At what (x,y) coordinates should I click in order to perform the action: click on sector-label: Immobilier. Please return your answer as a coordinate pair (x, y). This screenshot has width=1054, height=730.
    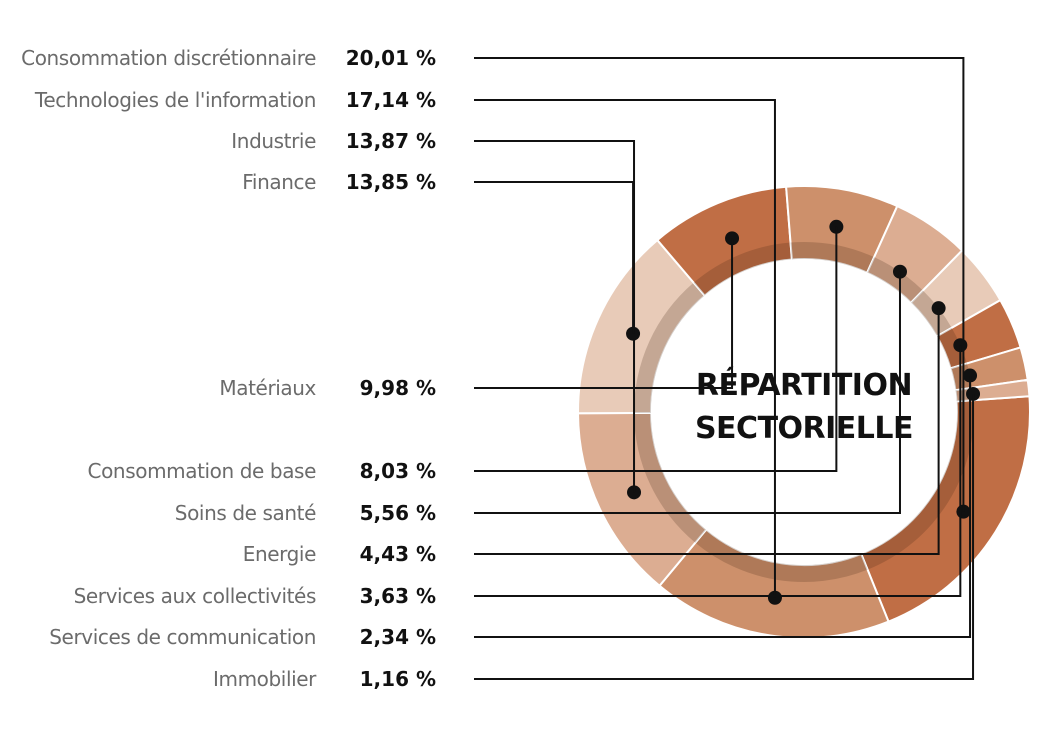
    Looking at the image, I should click on (265, 679).